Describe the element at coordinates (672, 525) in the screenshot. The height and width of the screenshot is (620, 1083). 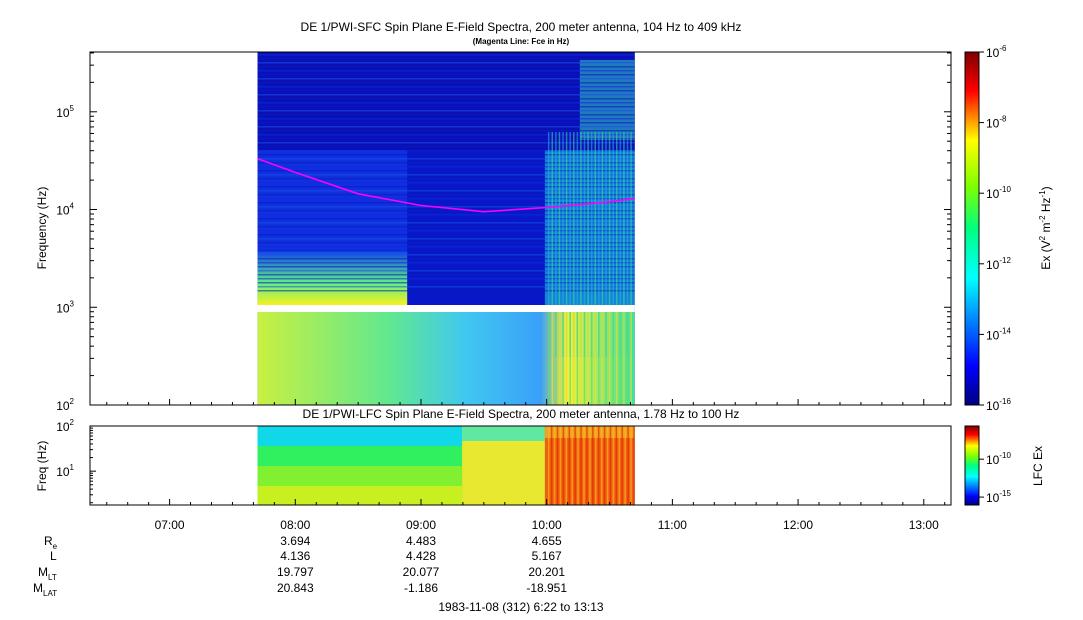
I see `x-tick-label: 11:00` at that location.